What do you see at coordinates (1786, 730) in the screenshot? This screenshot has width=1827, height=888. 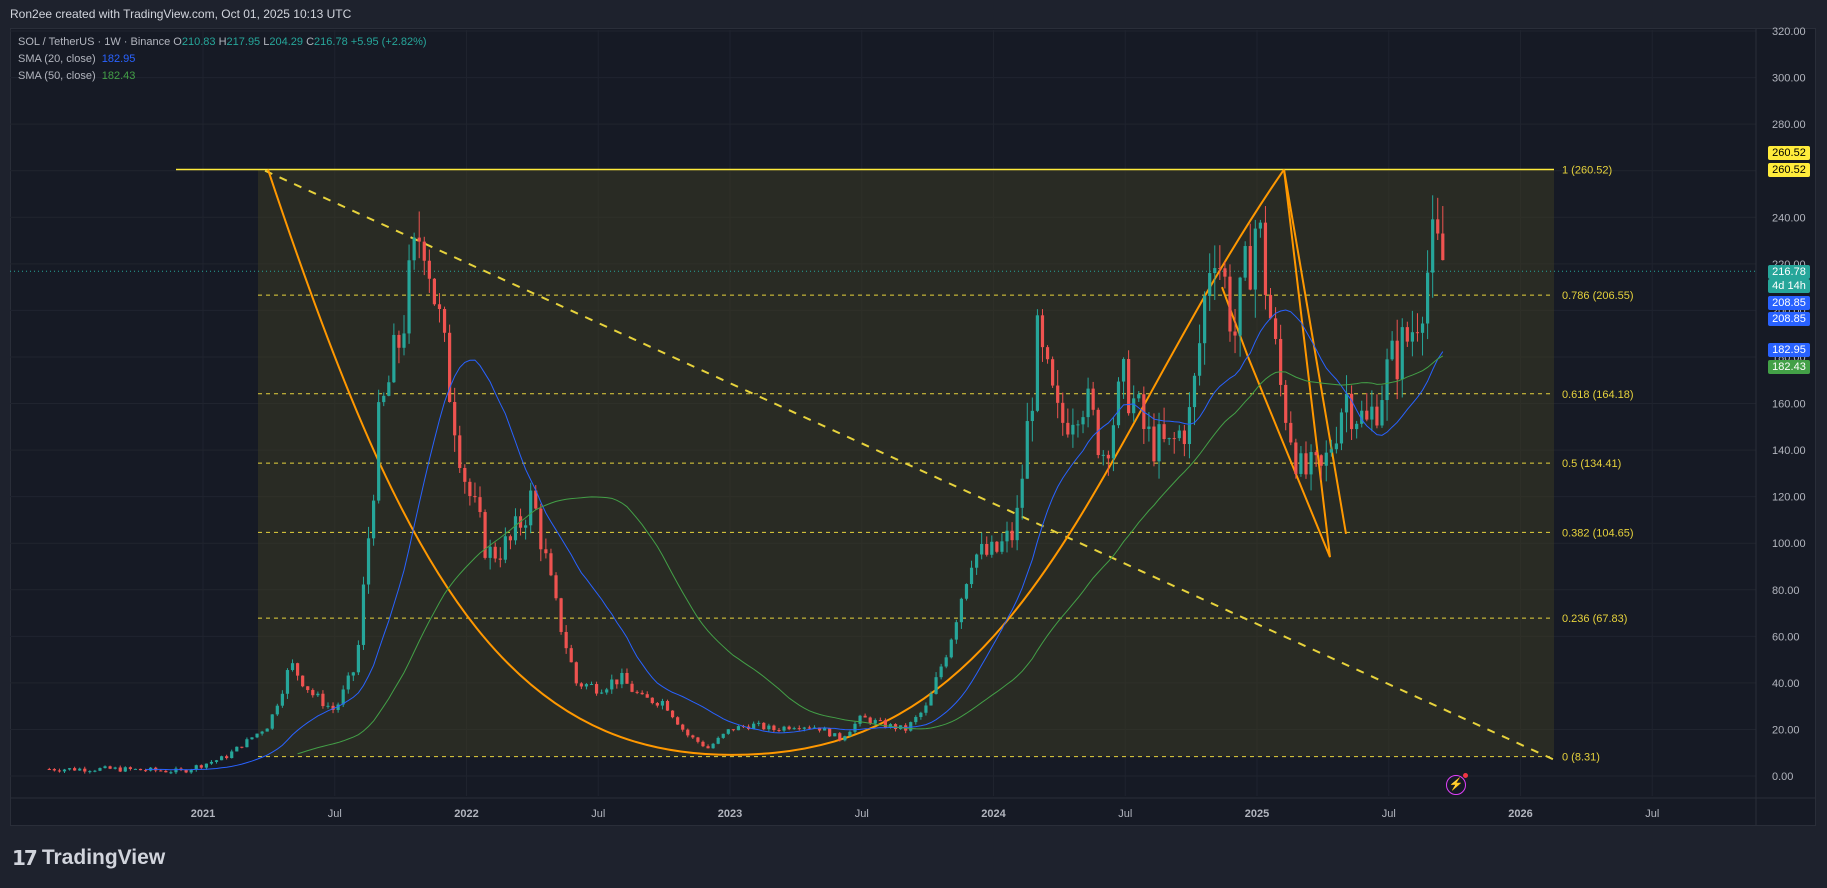 I see `y-tick-label: 20.00` at bounding box center [1786, 730].